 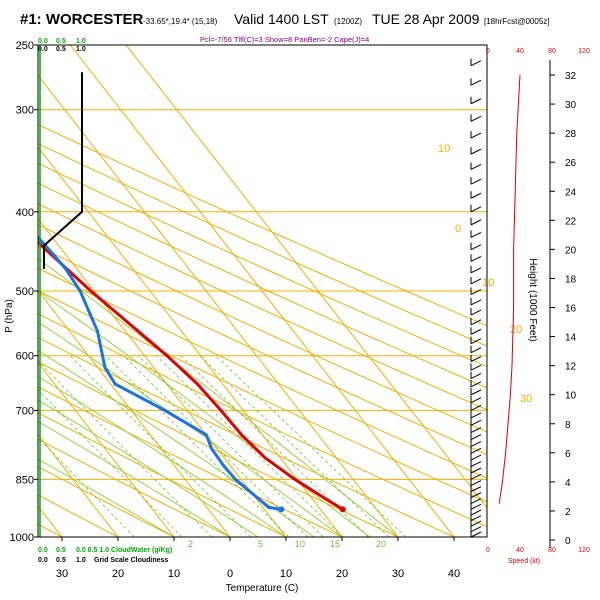 I want to click on y-tick-label: 1000, so click(x=22, y=538).